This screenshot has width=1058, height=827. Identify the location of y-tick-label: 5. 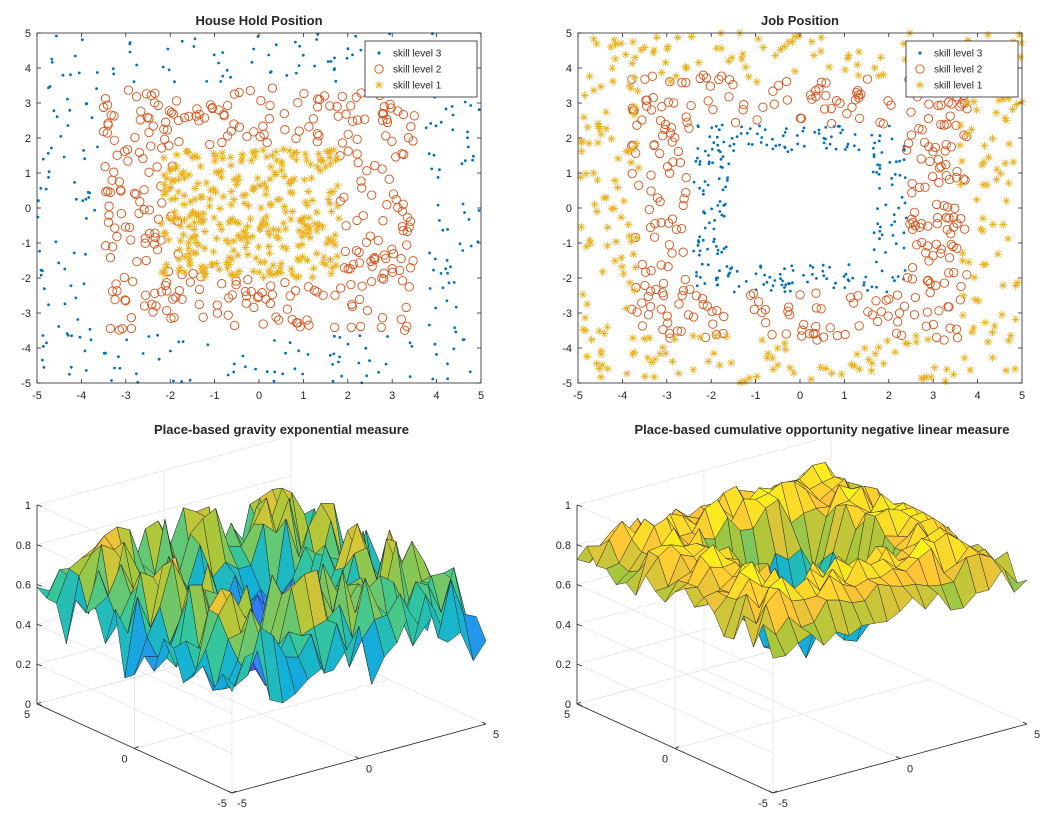
(28, 34).